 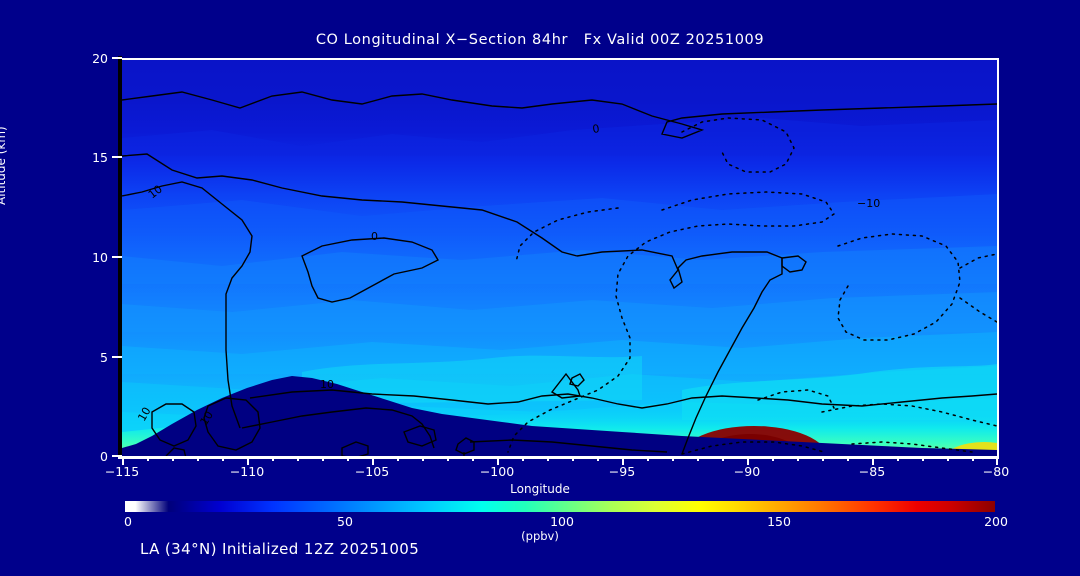 What do you see at coordinates (622, 471) in the screenshot?
I see `x-tick-label-m95: −95` at bounding box center [622, 471].